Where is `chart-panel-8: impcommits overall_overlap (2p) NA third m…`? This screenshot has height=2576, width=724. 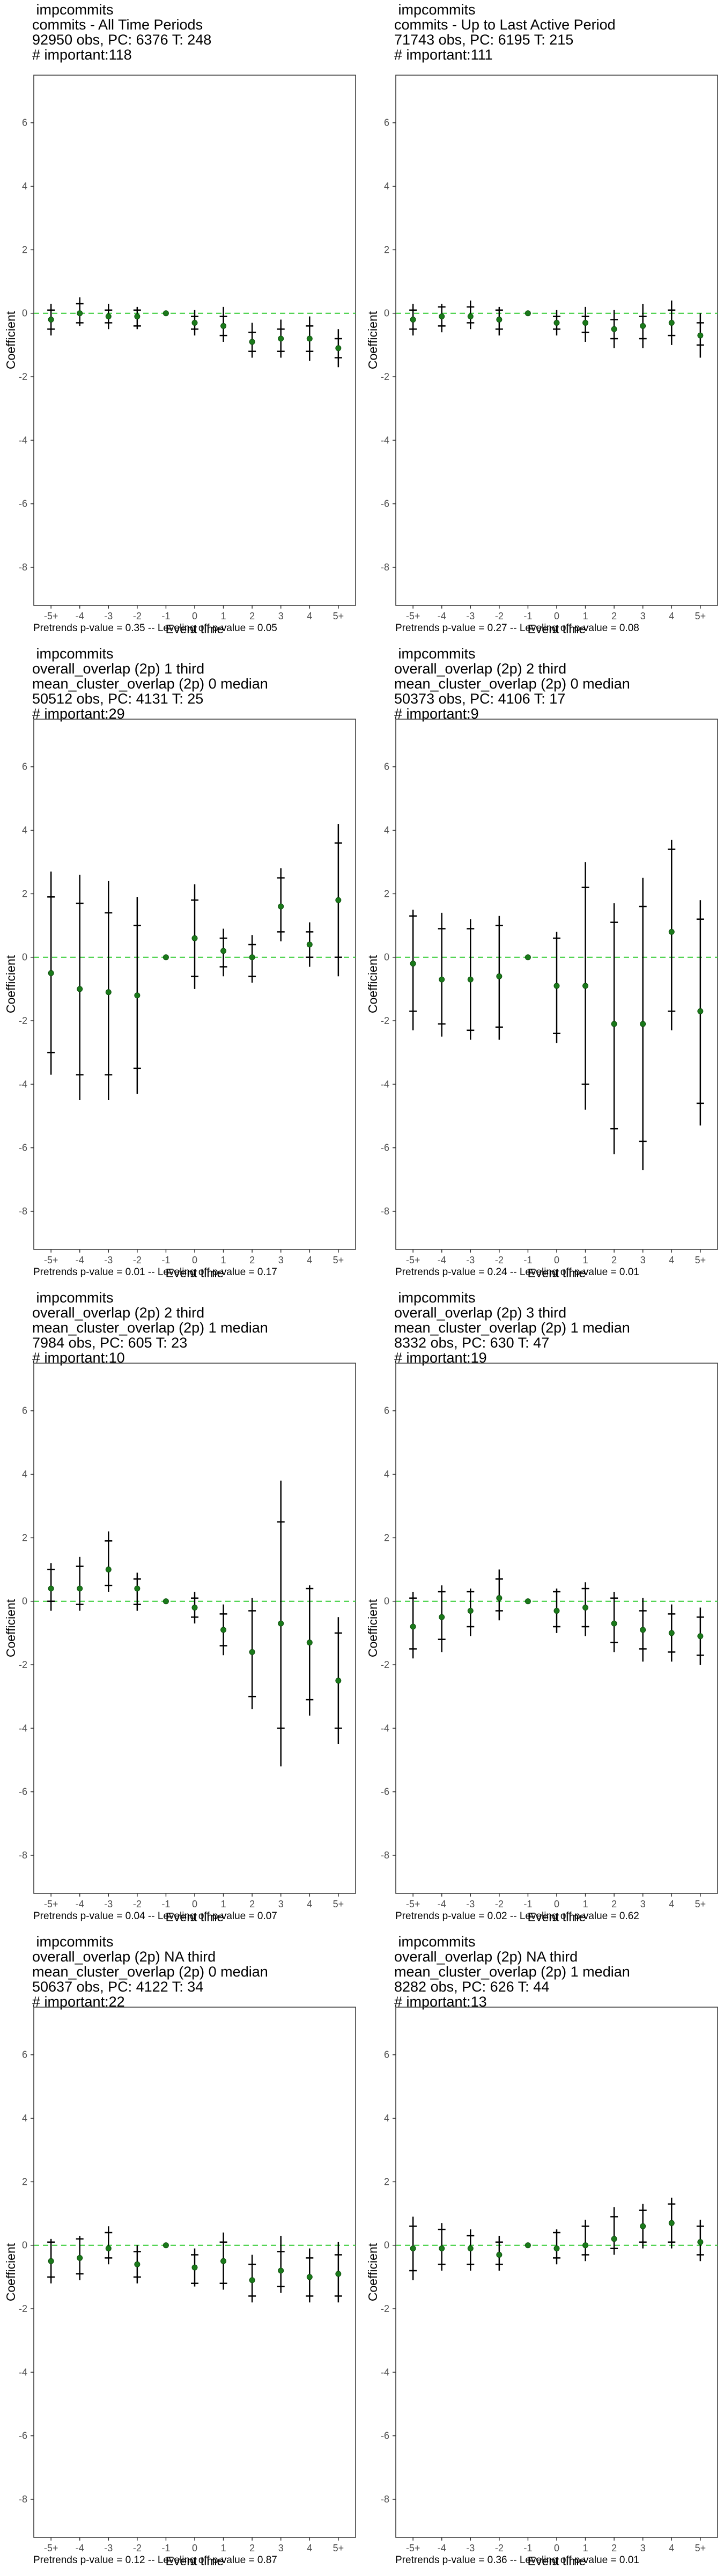
chart-panel-8: impcommits overall_overlap (2p) NA third m… is located at coordinates (543, 2254).